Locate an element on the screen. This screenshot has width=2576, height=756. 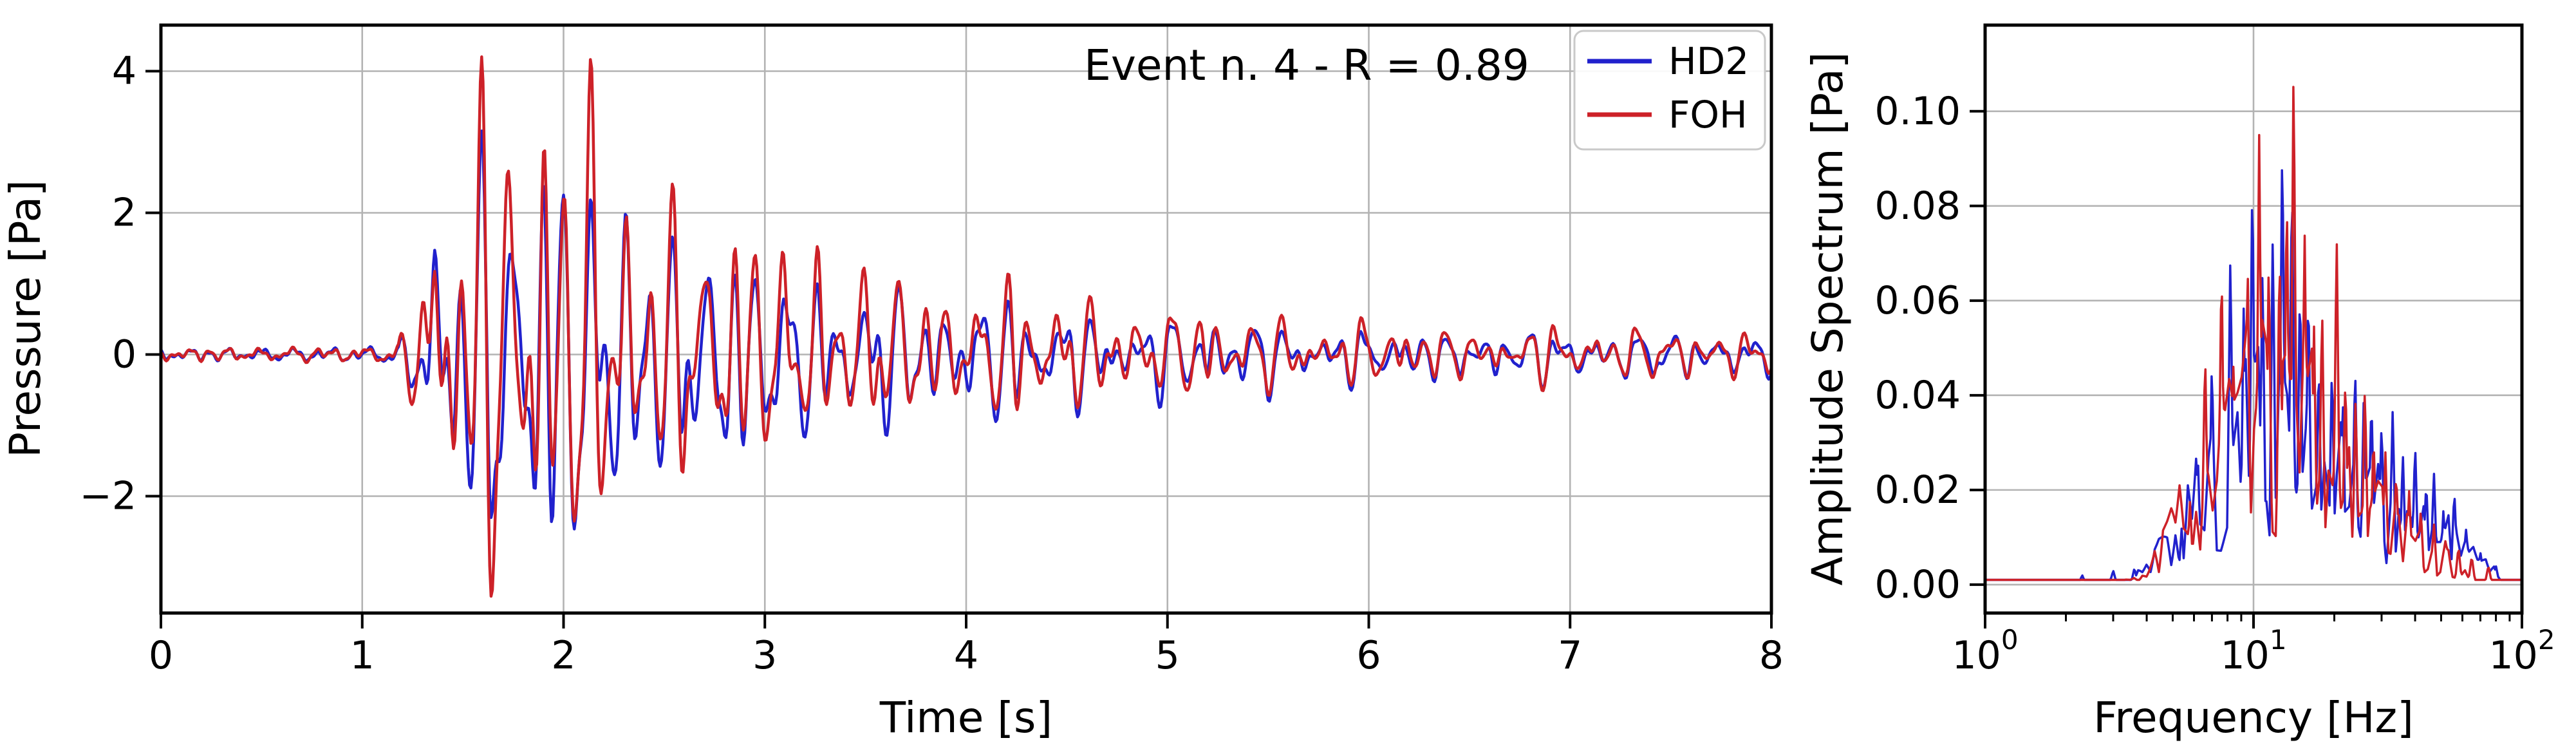
spectrum-data is located at coordinates (2253, 333).